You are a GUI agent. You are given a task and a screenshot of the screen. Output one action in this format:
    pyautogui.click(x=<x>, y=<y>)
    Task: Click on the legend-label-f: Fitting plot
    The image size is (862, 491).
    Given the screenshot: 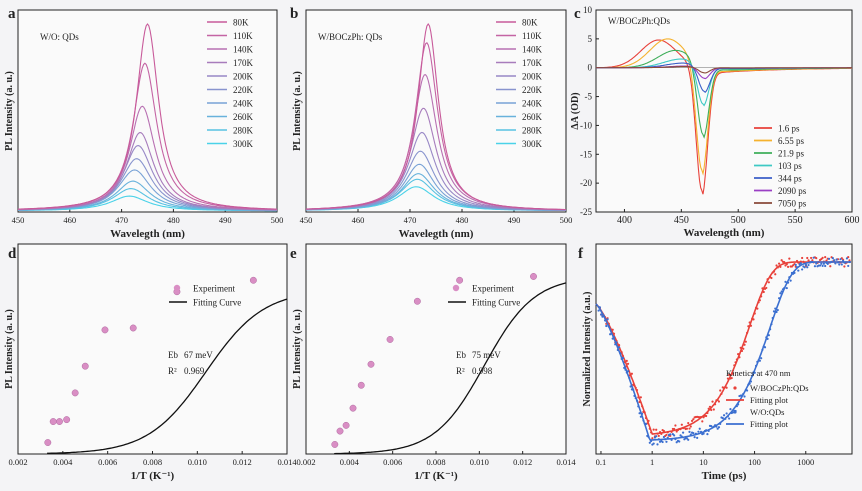 What is the action you would take?
    pyautogui.click(x=769, y=424)
    